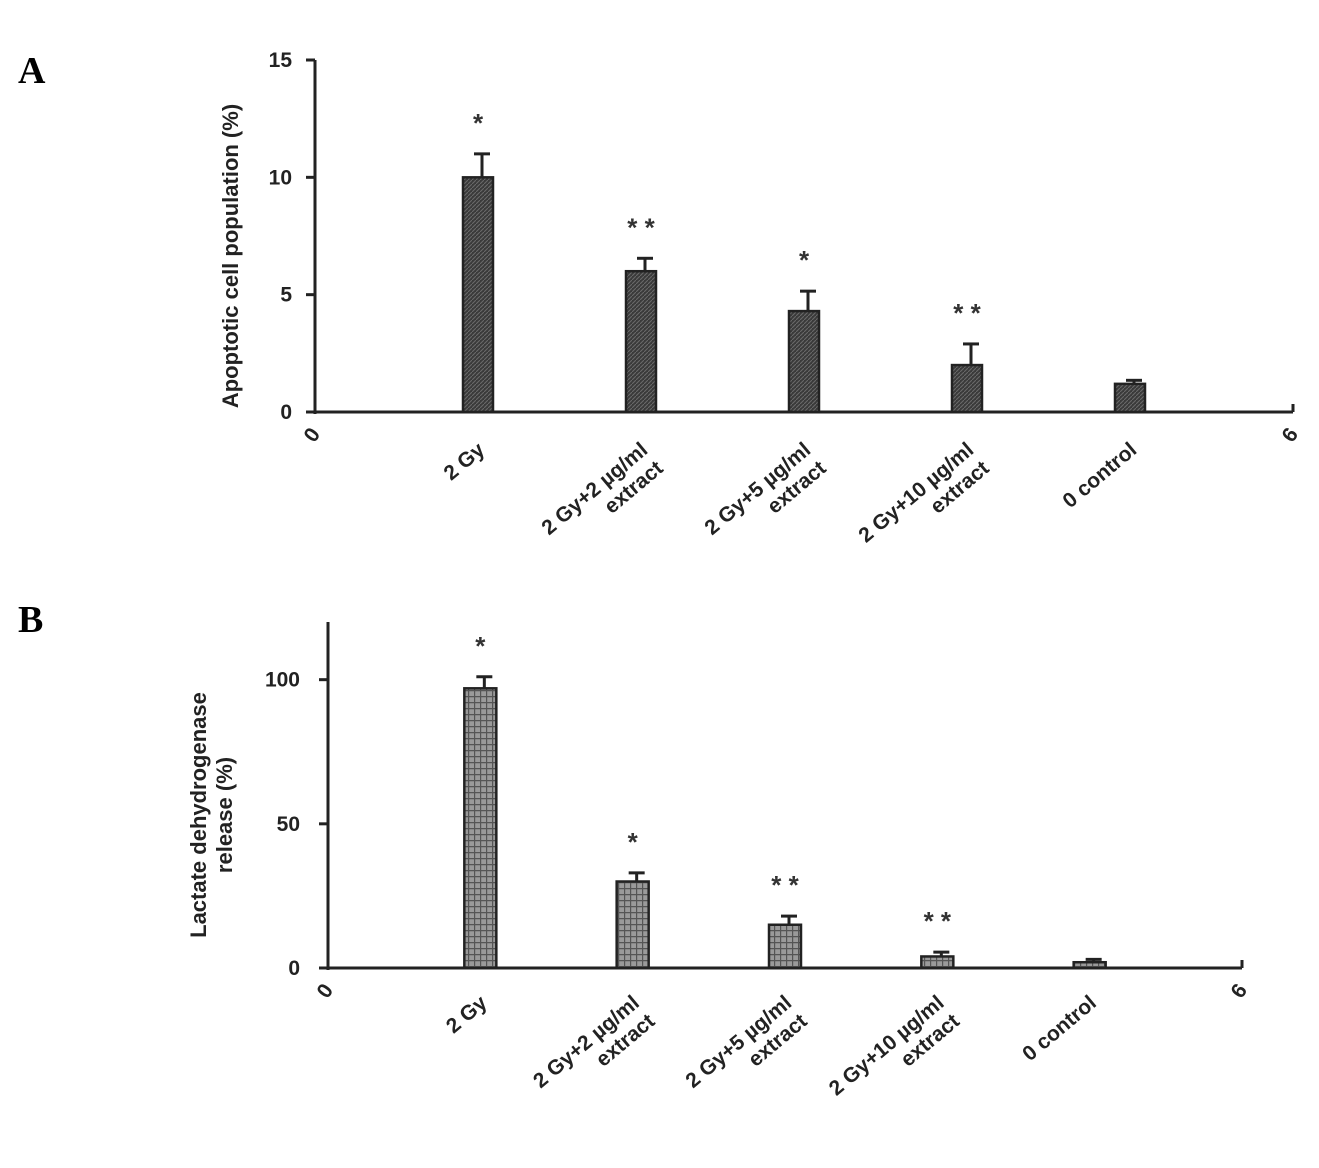  Describe the element at coordinates (282, 680) in the screenshot. I see `y-tick-label: 100` at that location.